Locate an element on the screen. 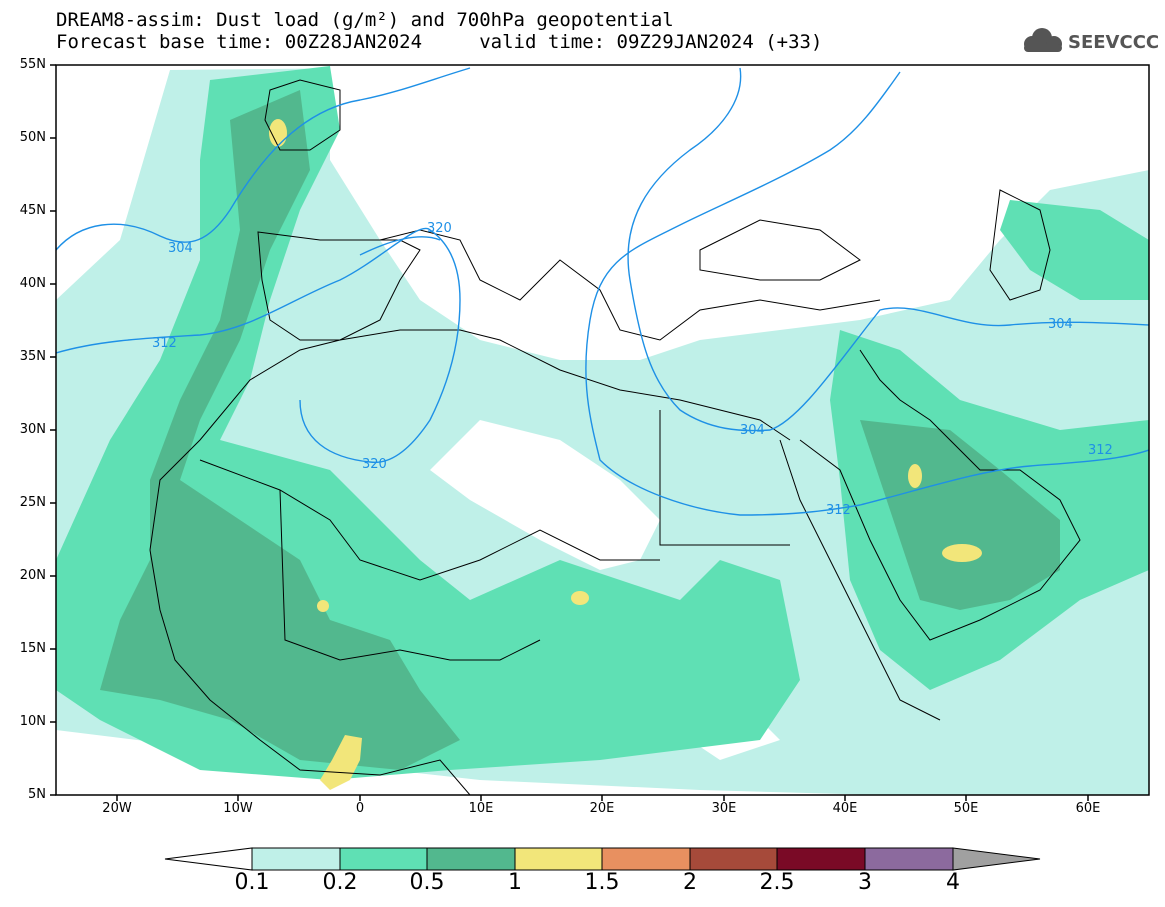 Image resolution: width=1165 pixels, height=907 pixels. lon-label: 60E is located at coordinates (1088, 808).